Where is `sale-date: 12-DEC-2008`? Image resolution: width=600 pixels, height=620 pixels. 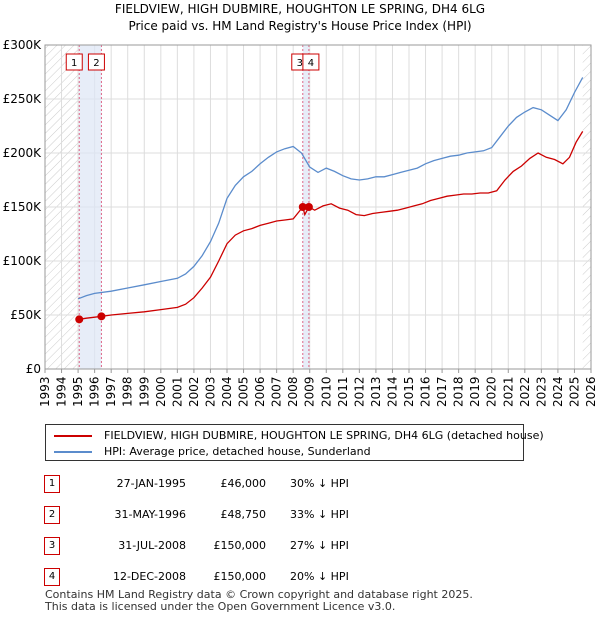
sale-date: 12-DEC-2008 is located at coordinates (149, 576).